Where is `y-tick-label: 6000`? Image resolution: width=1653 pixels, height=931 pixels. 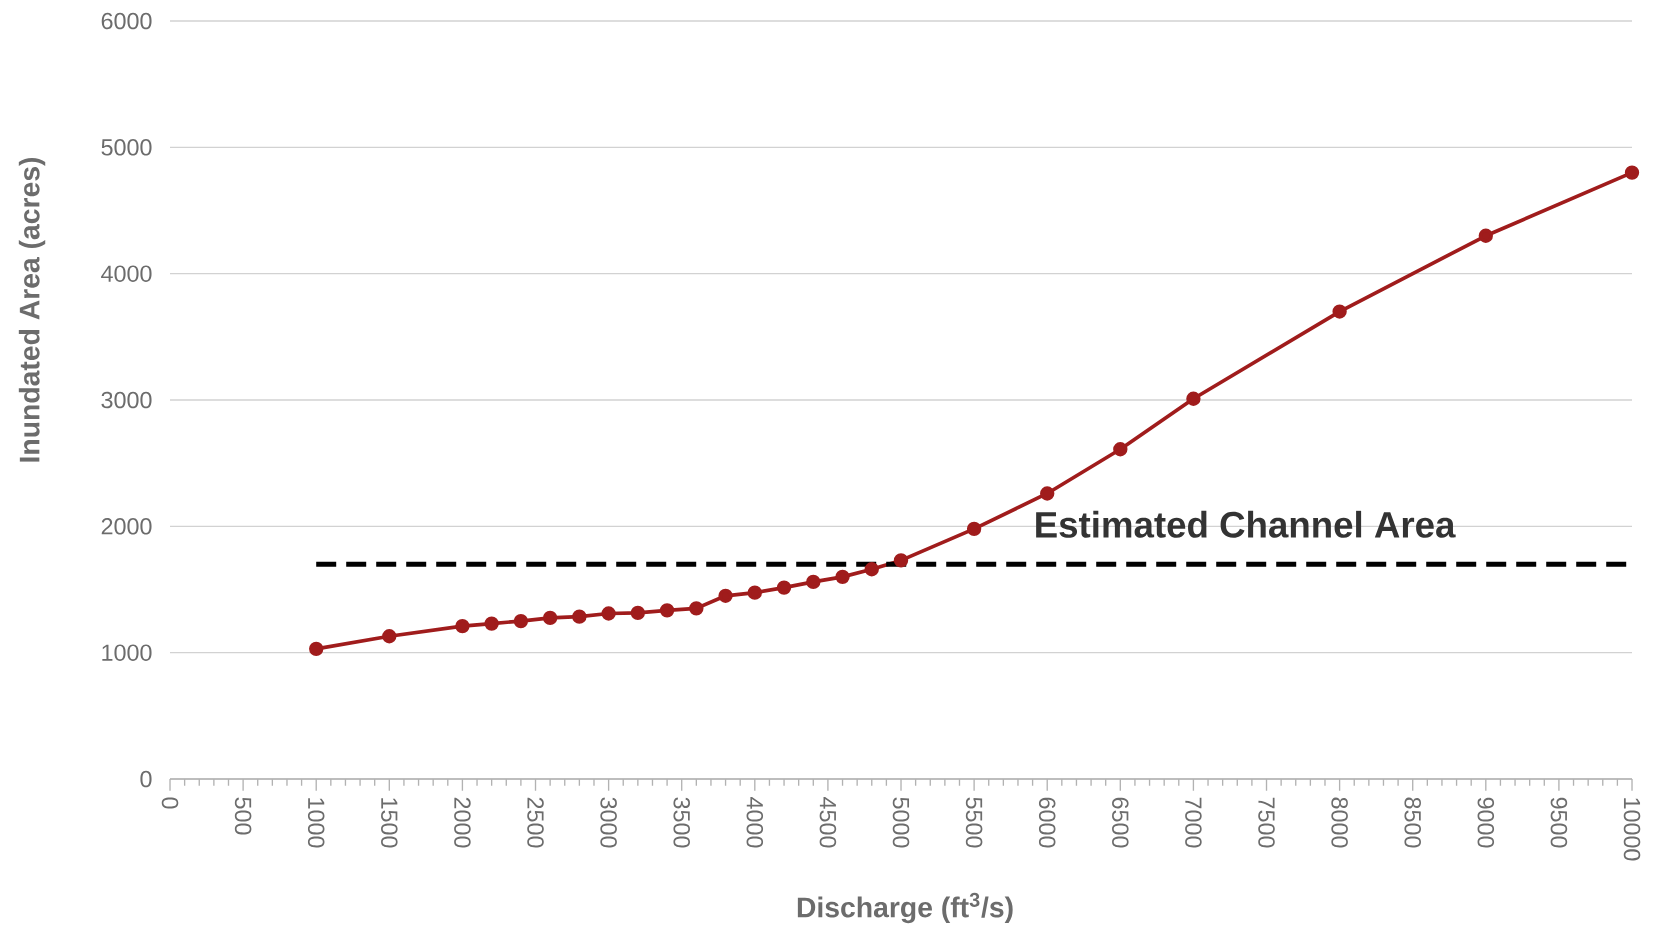
y-tick-label: 6000 is located at coordinates (126, 21).